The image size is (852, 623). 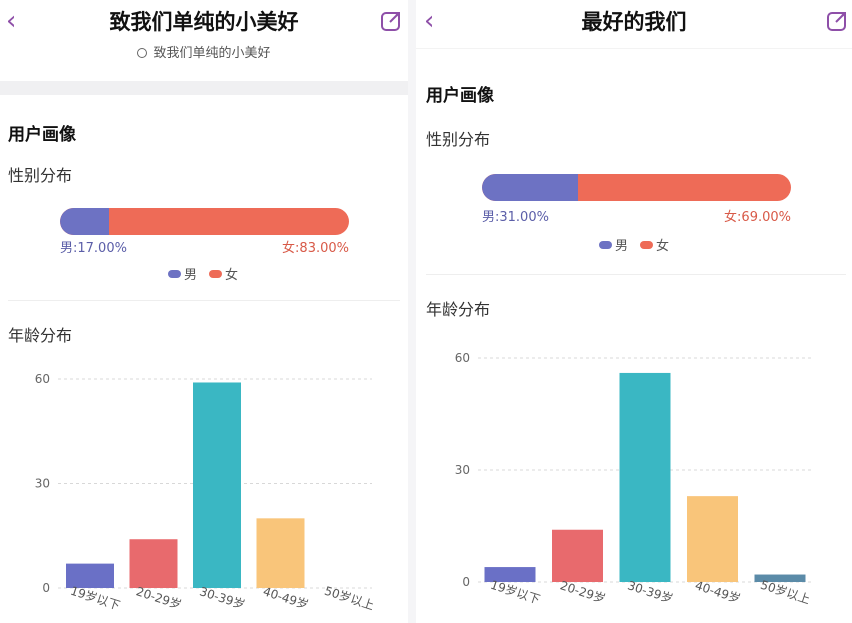 What do you see at coordinates (515, 217) in the screenshot?
I see `male-percent: 男:31.00%` at bounding box center [515, 217].